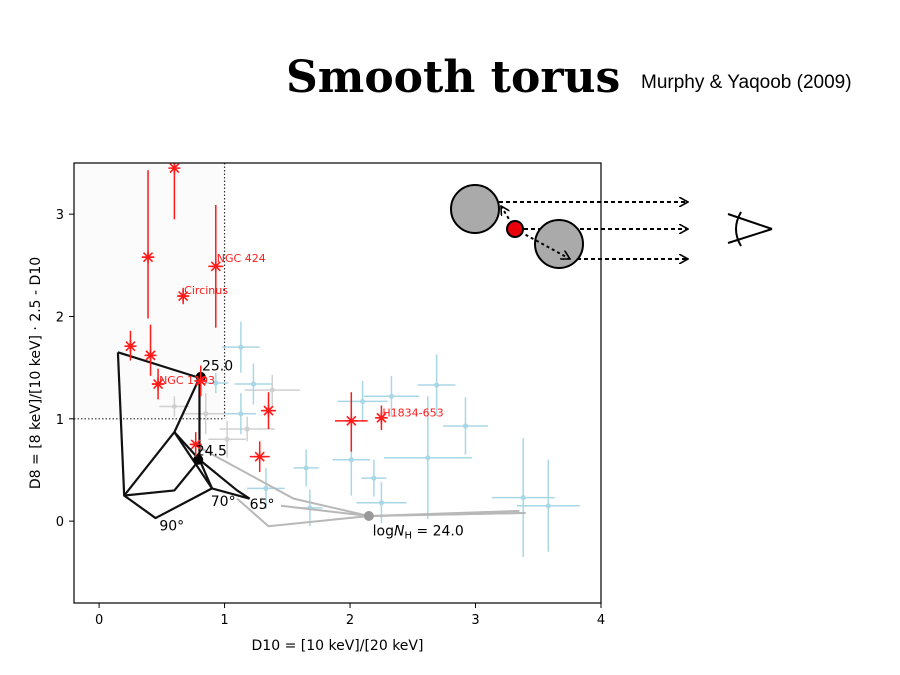 The width and height of the screenshot is (900, 675). I want to click on reference-citation: Murphy & Yaqoob (2009), so click(746, 82).